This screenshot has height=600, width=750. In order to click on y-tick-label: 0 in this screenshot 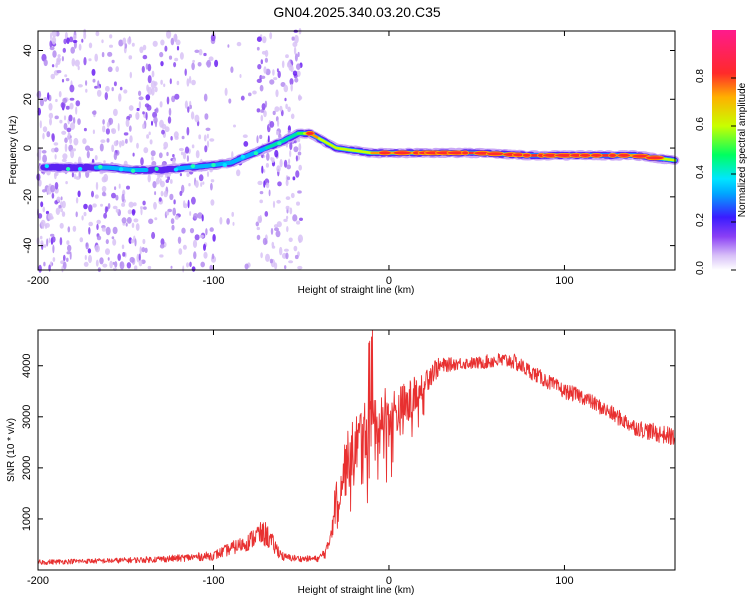, I will do `click(28, 148)`.